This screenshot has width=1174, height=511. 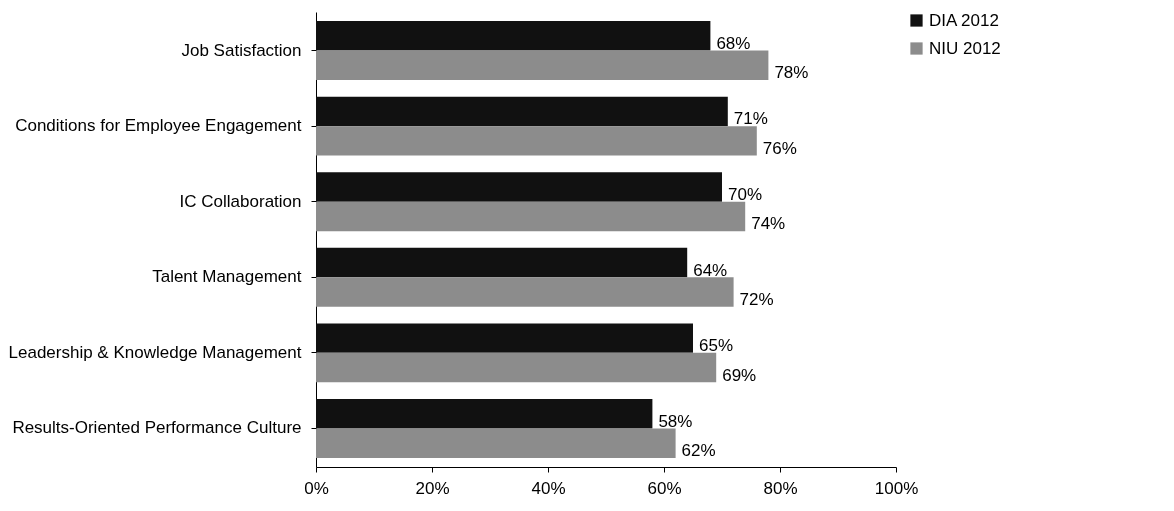 I want to click on x-tick-label: 40%, so click(x=548, y=488).